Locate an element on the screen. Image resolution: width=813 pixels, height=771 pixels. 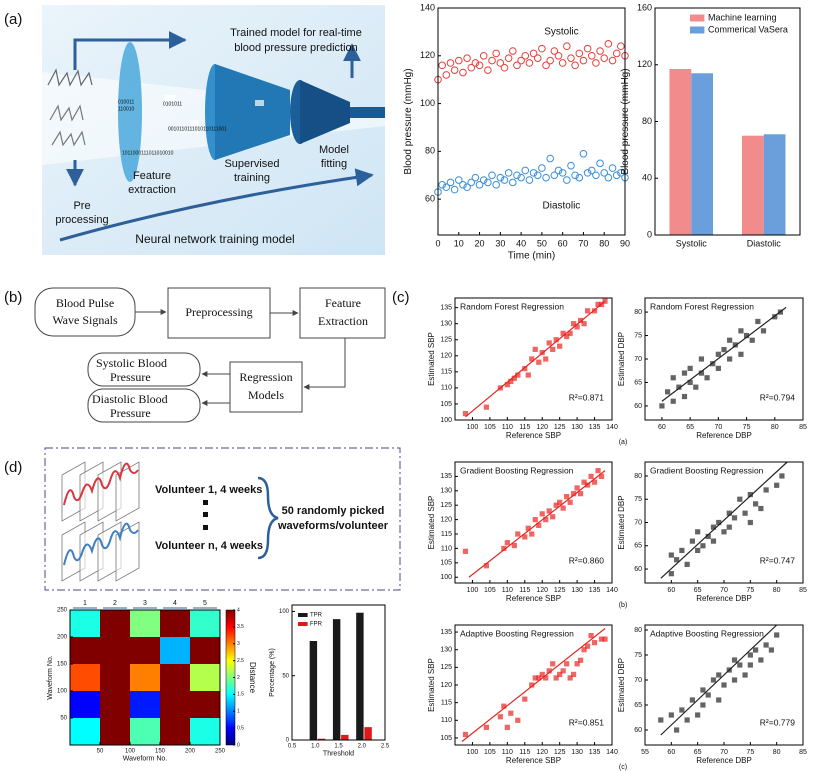
x-tick-label: 55 is located at coordinates (645, 752).